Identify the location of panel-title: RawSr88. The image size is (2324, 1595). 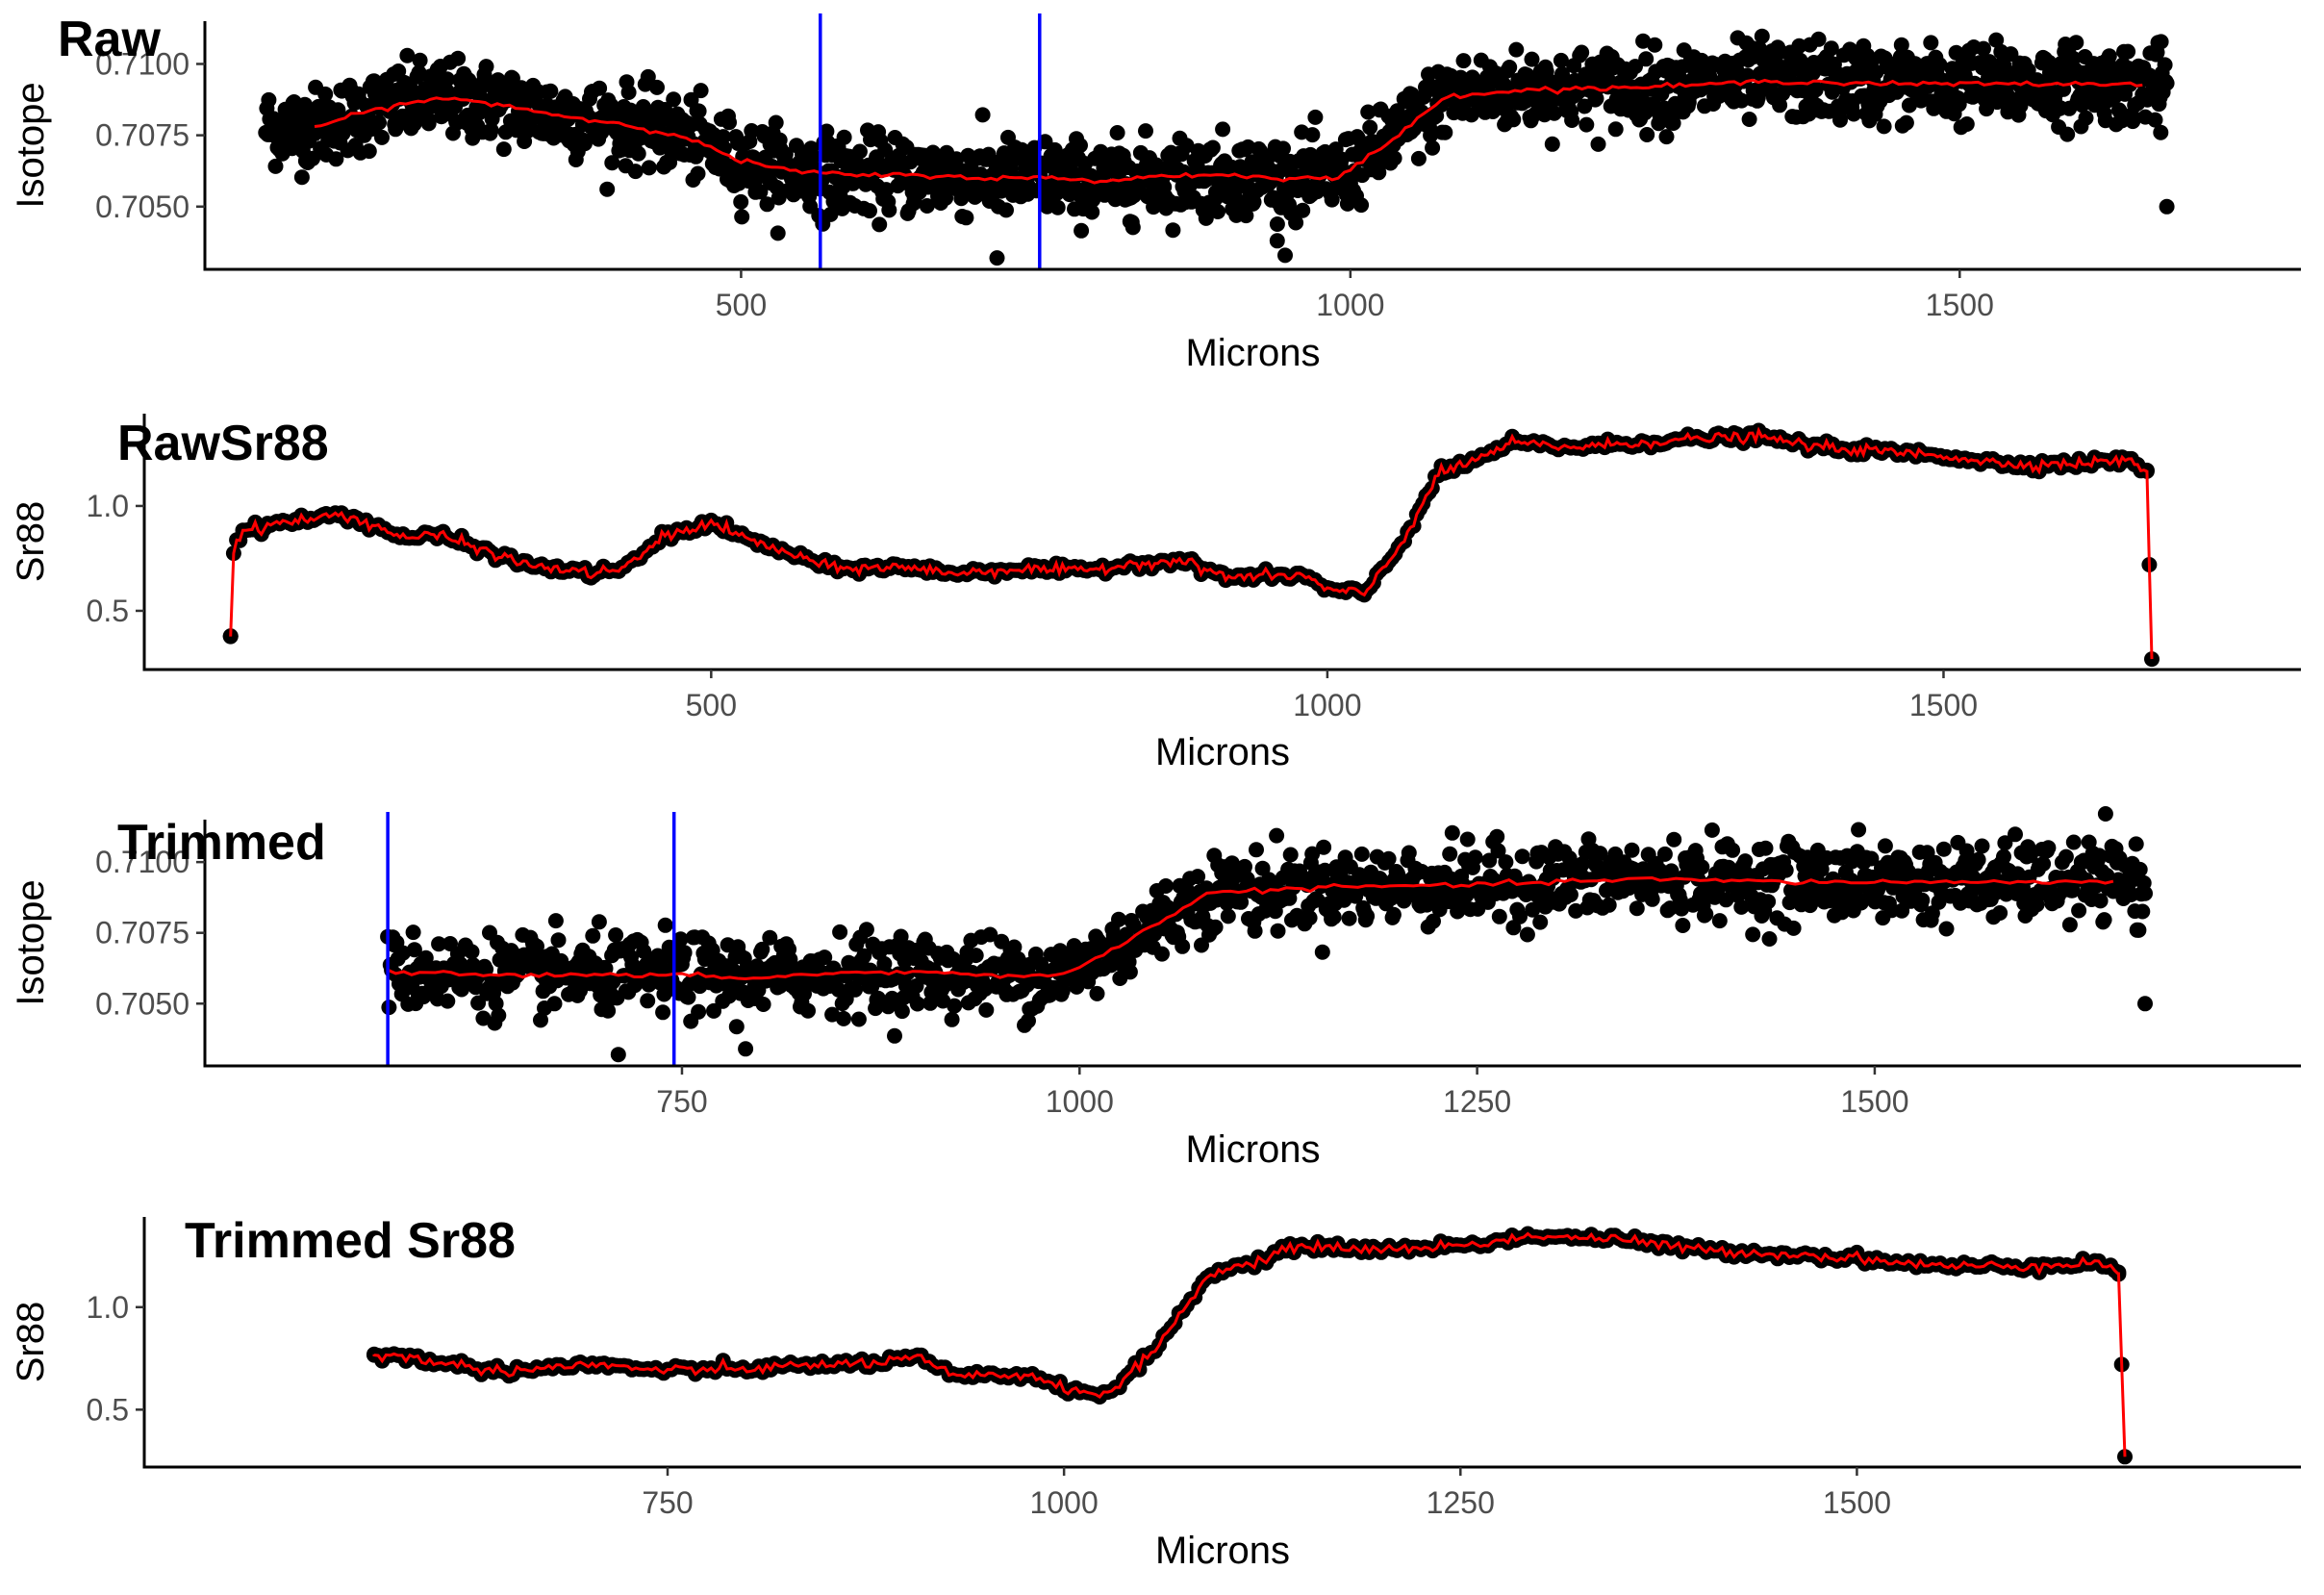
(223, 443).